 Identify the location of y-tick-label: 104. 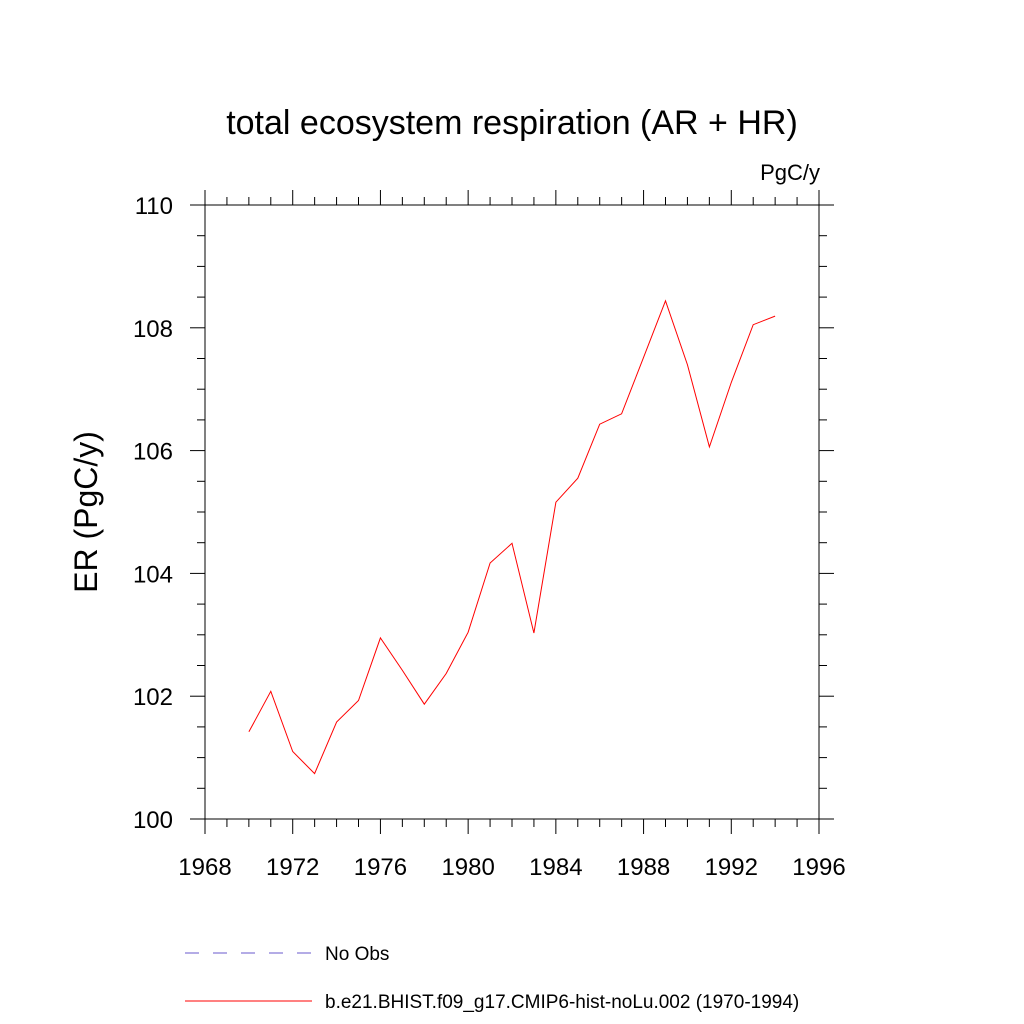
(153, 574).